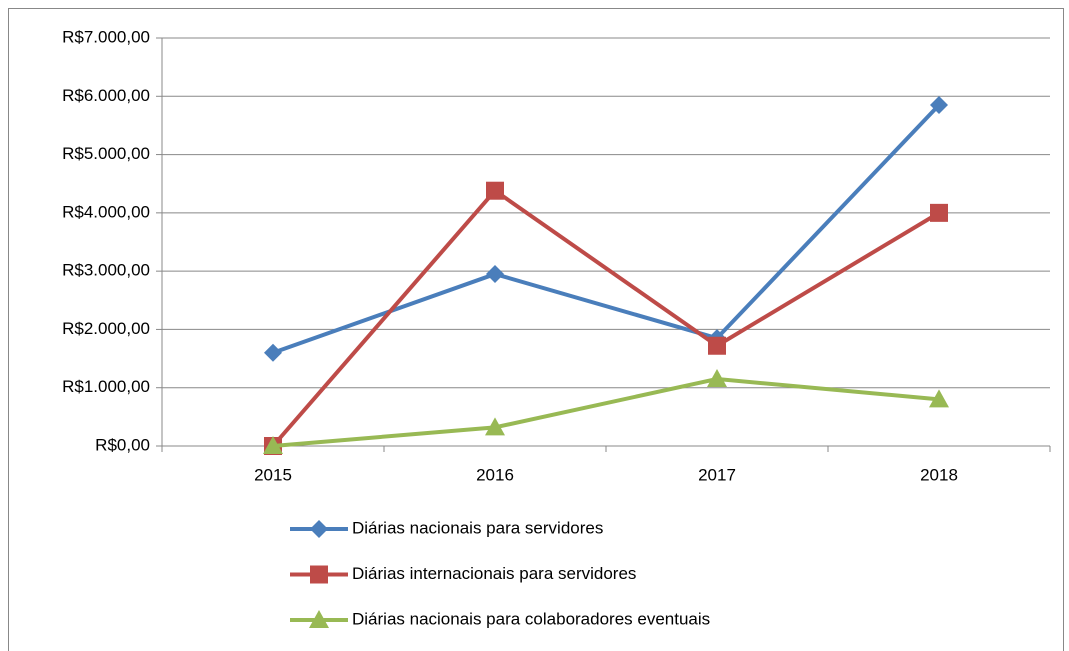 Image resolution: width=1069 pixels, height=651 pixels. Describe the element at coordinates (106, 270) in the screenshot. I see `y-tick-label: R$3.000,00` at that location.